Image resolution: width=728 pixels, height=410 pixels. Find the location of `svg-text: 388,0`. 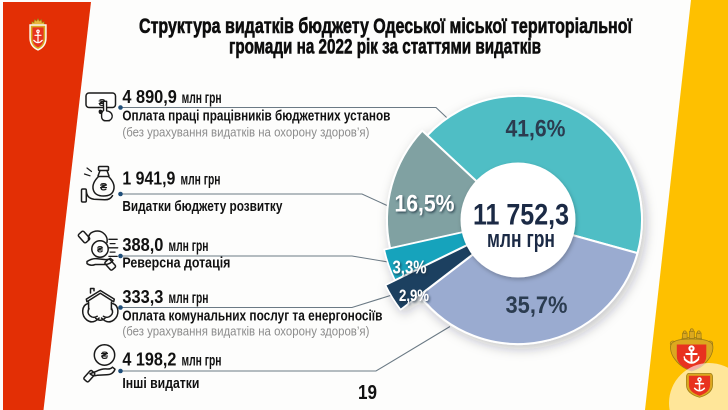

svg-text: 388,0 is located at coordinates (142, 245).